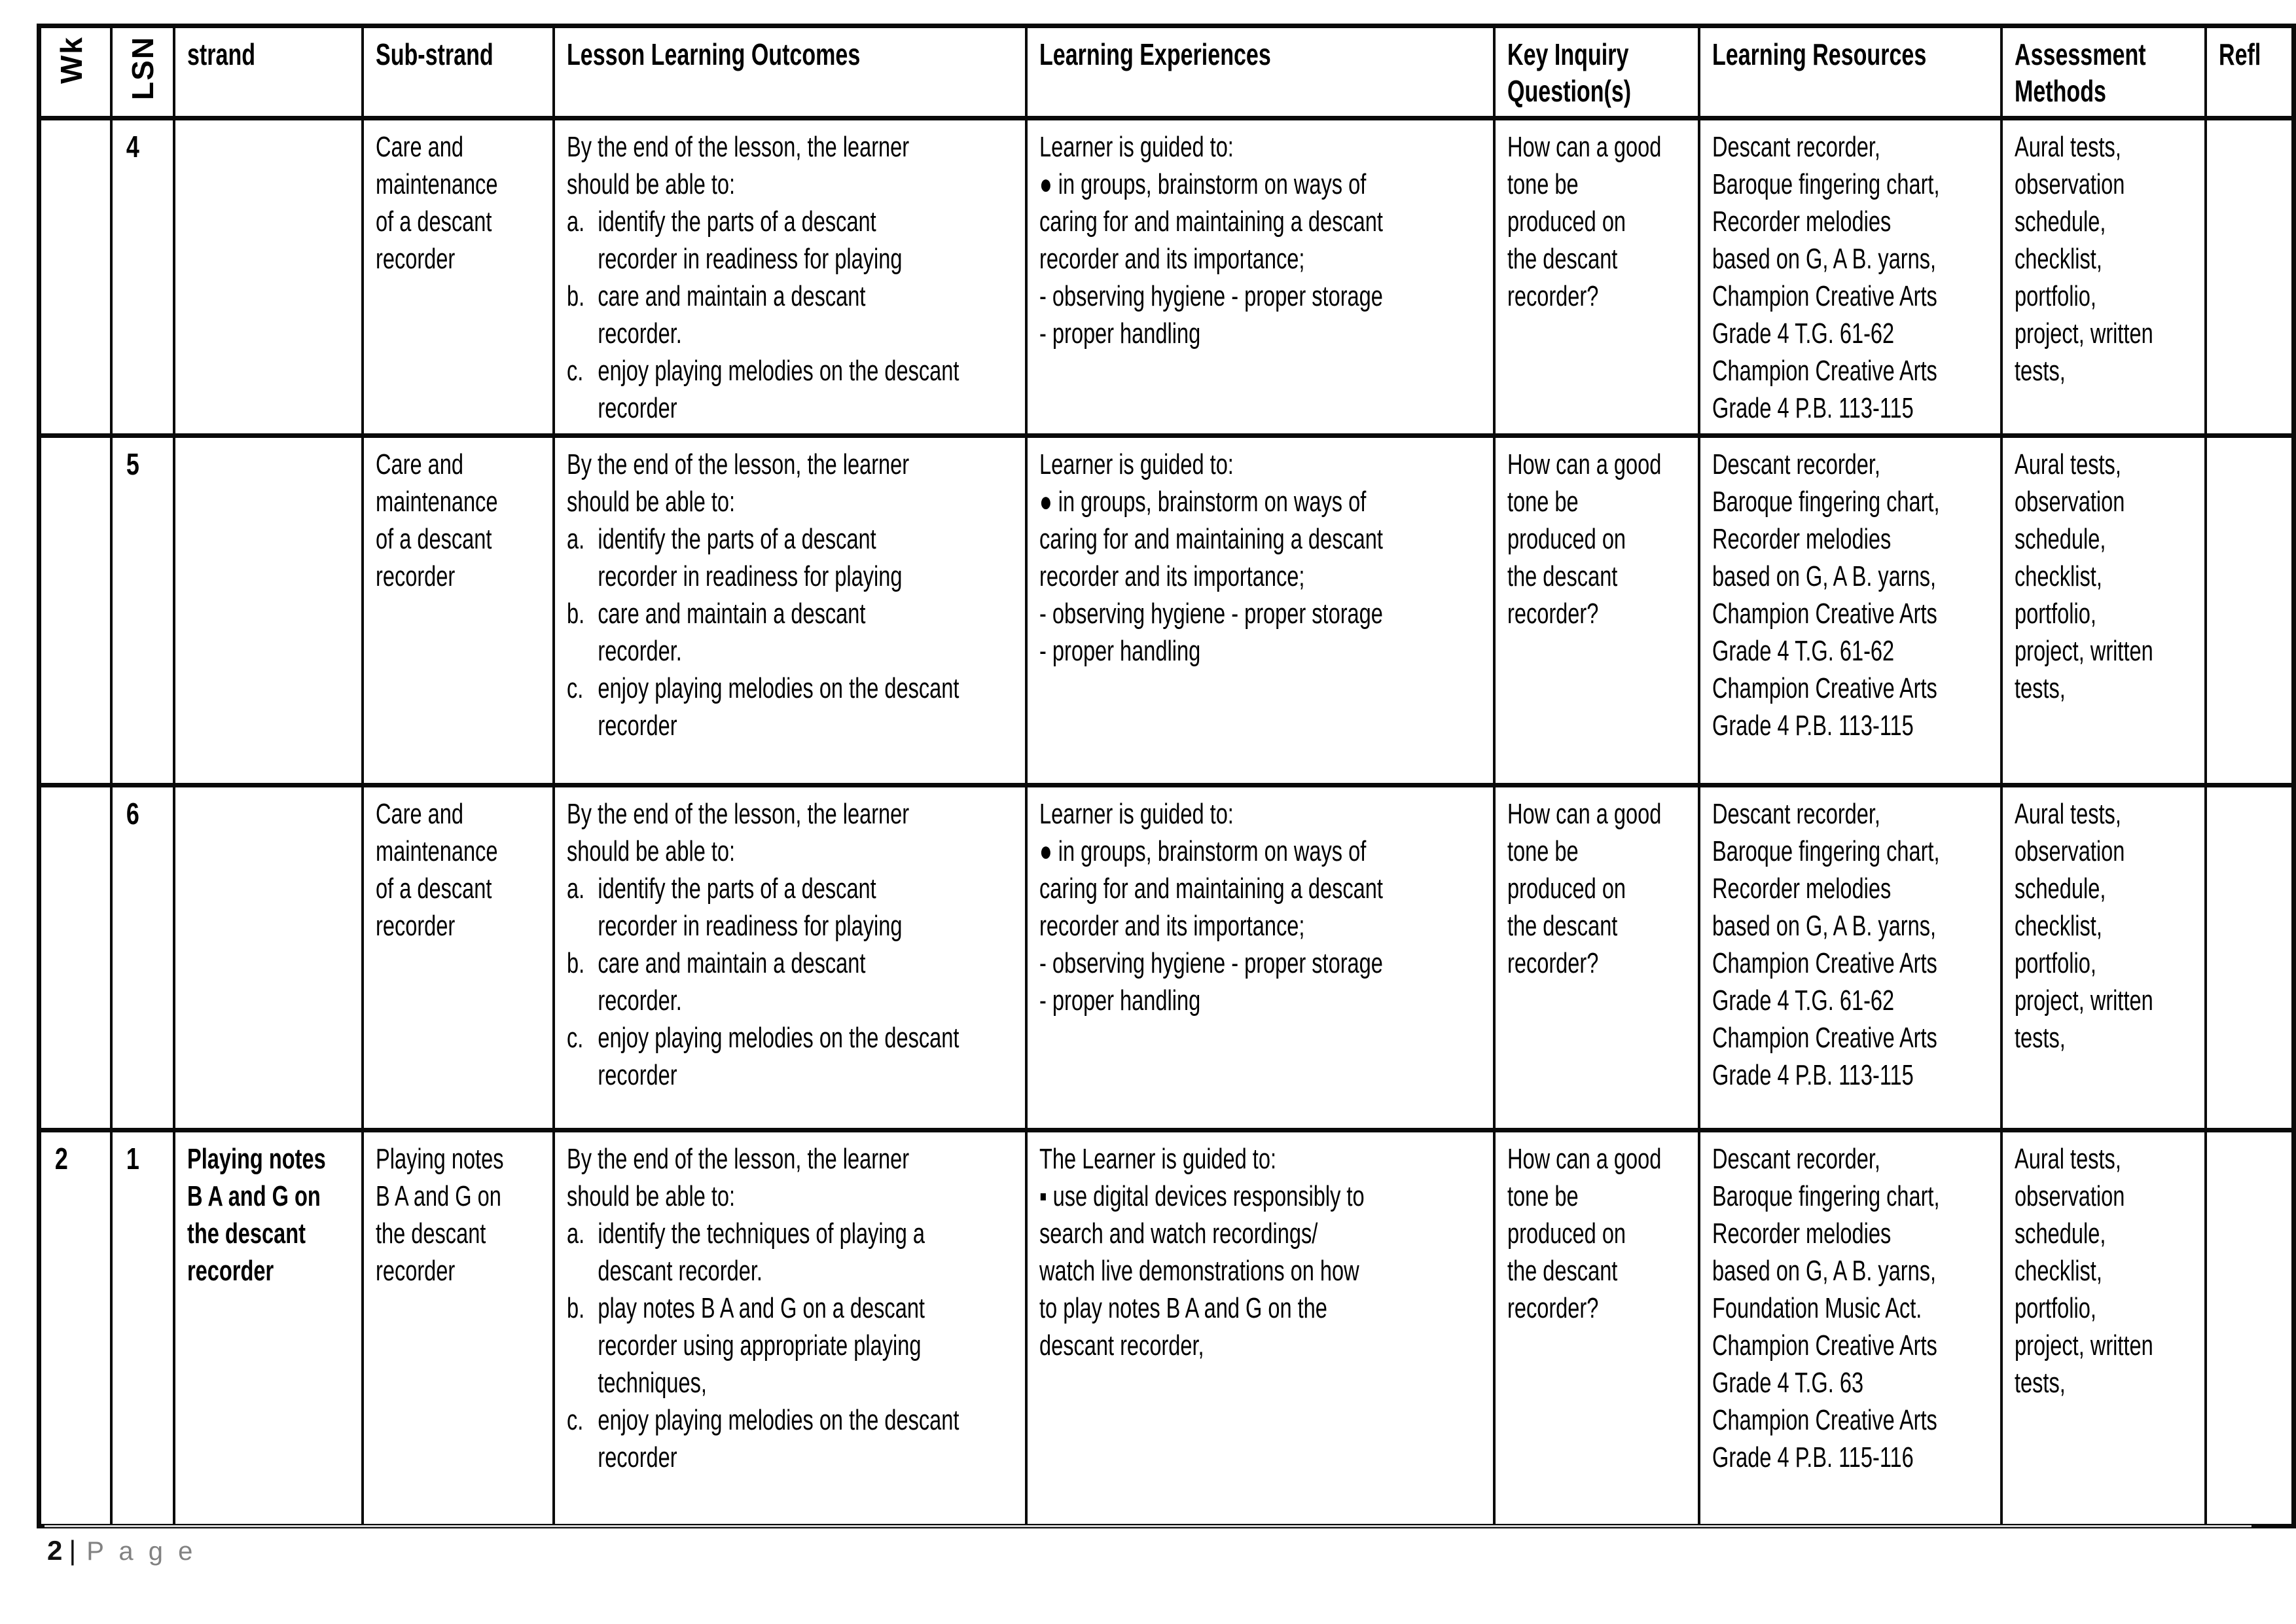 This screenshot has width=2296, height=1624. I want to click on wk-cell: 2, so click(75, 1328).